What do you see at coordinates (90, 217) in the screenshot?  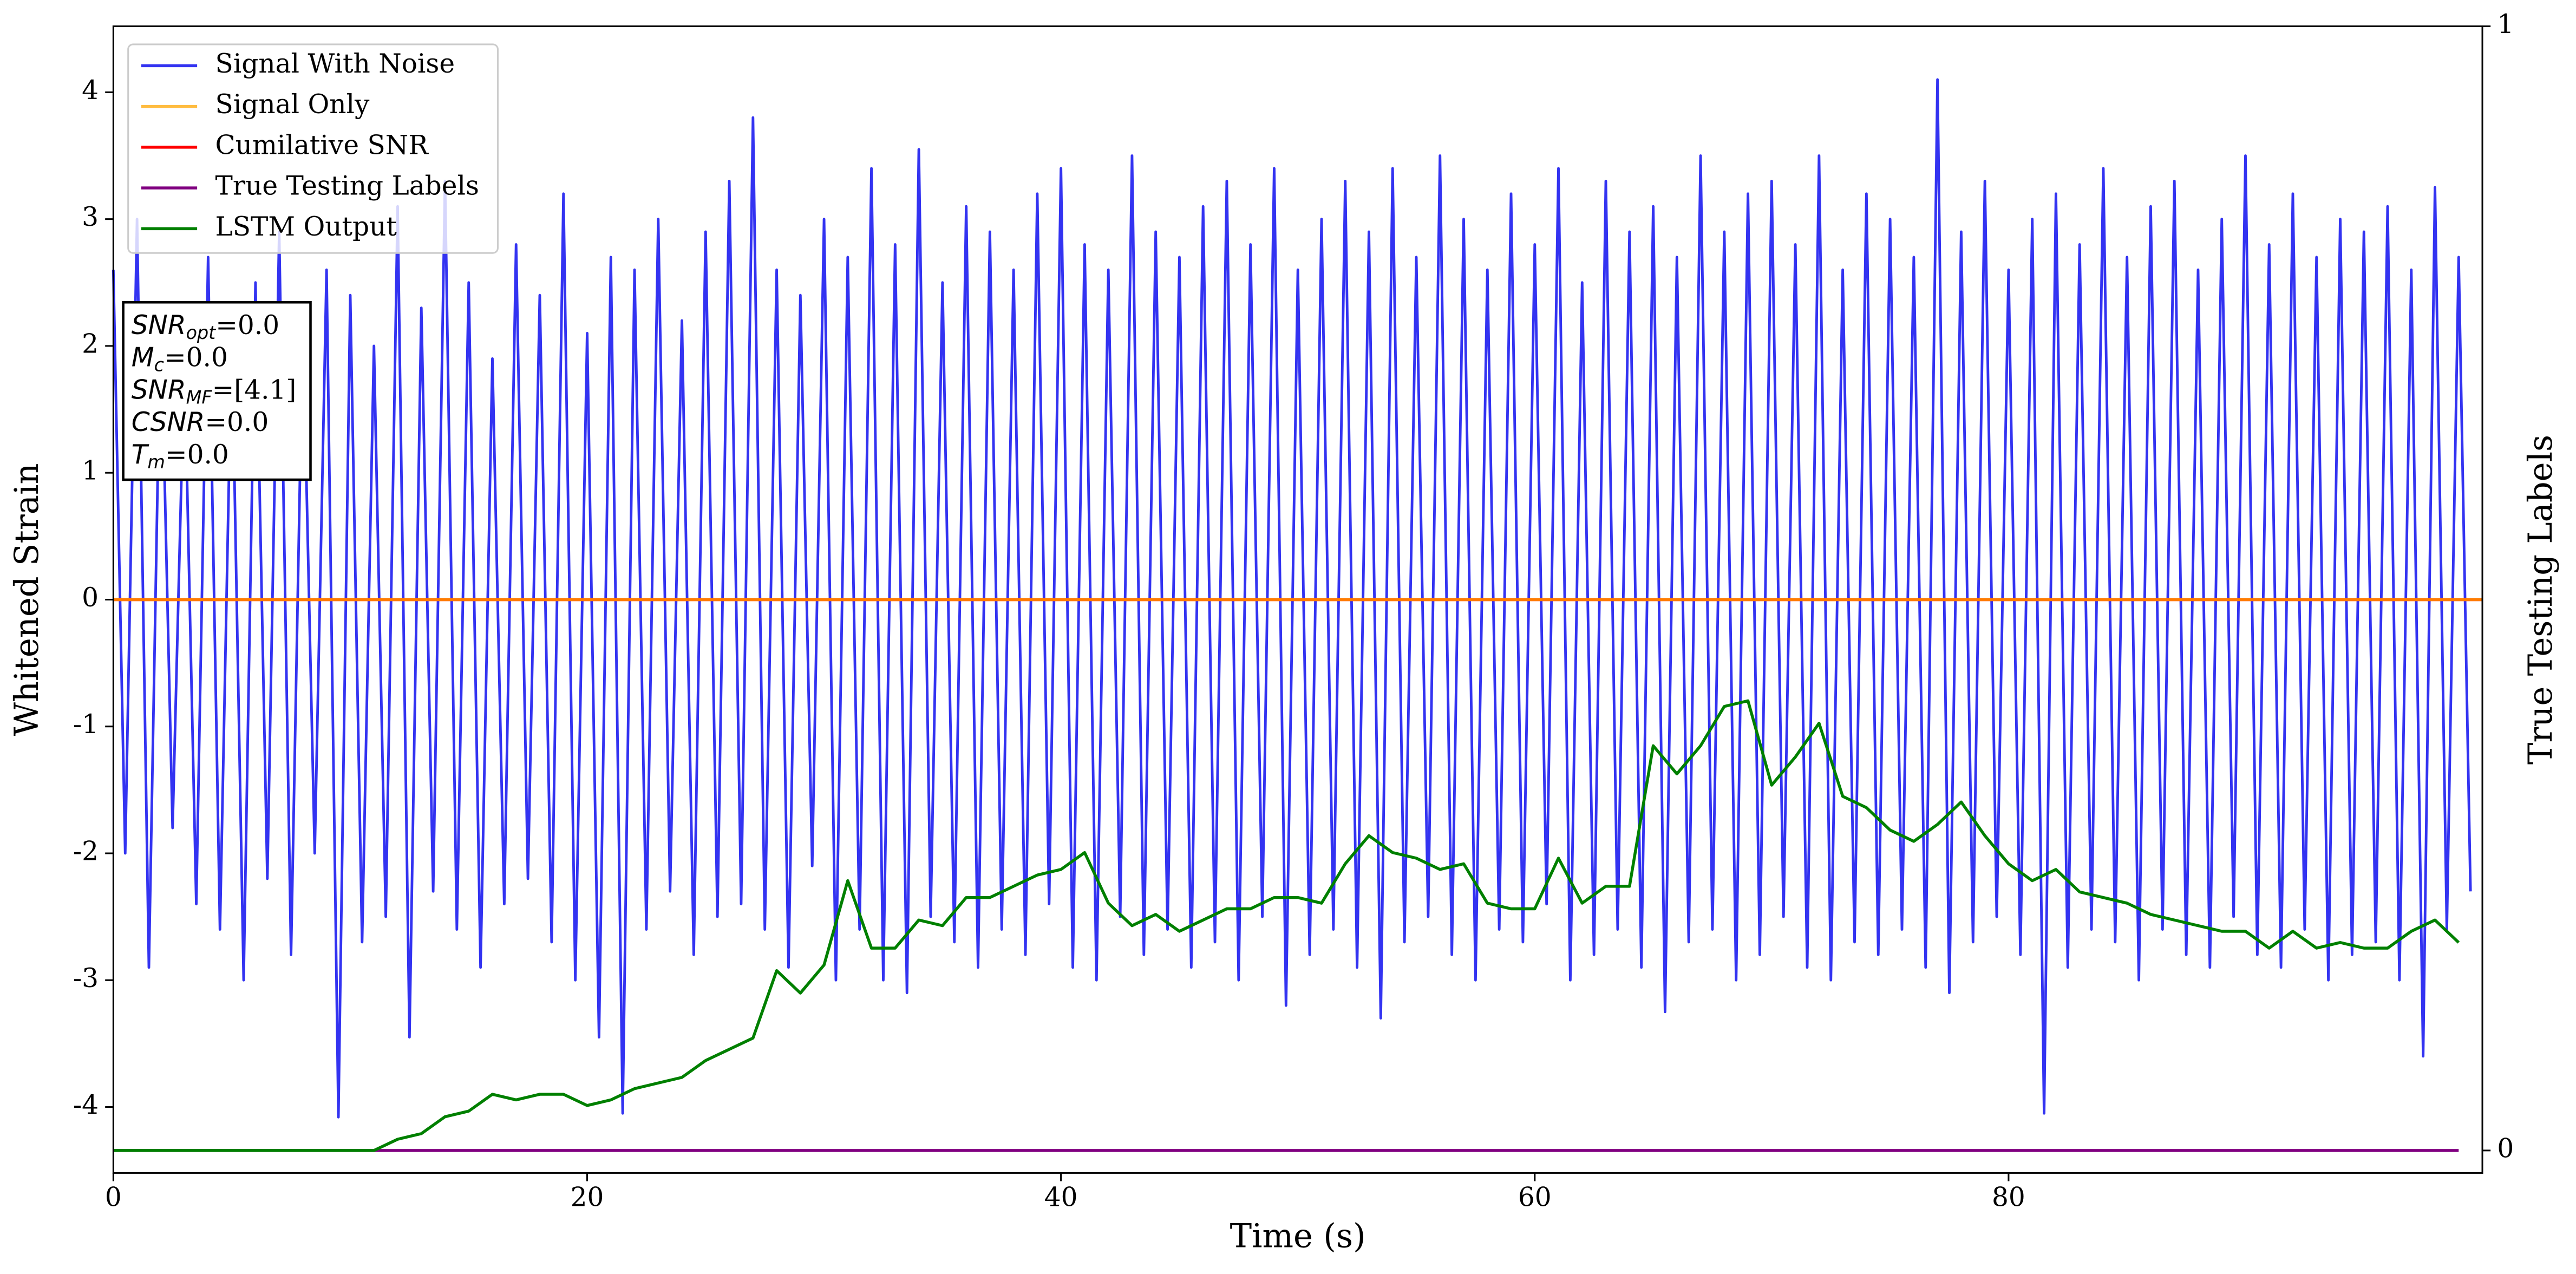 I see `y-tick-label: 3` at bounding box center [90, 217].